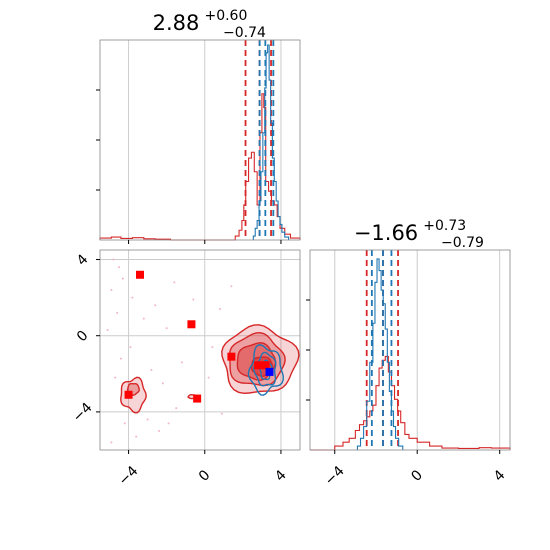 The image size is (550, 550). I want to click on x-tick-label-bl: −4, so click(129, 476).